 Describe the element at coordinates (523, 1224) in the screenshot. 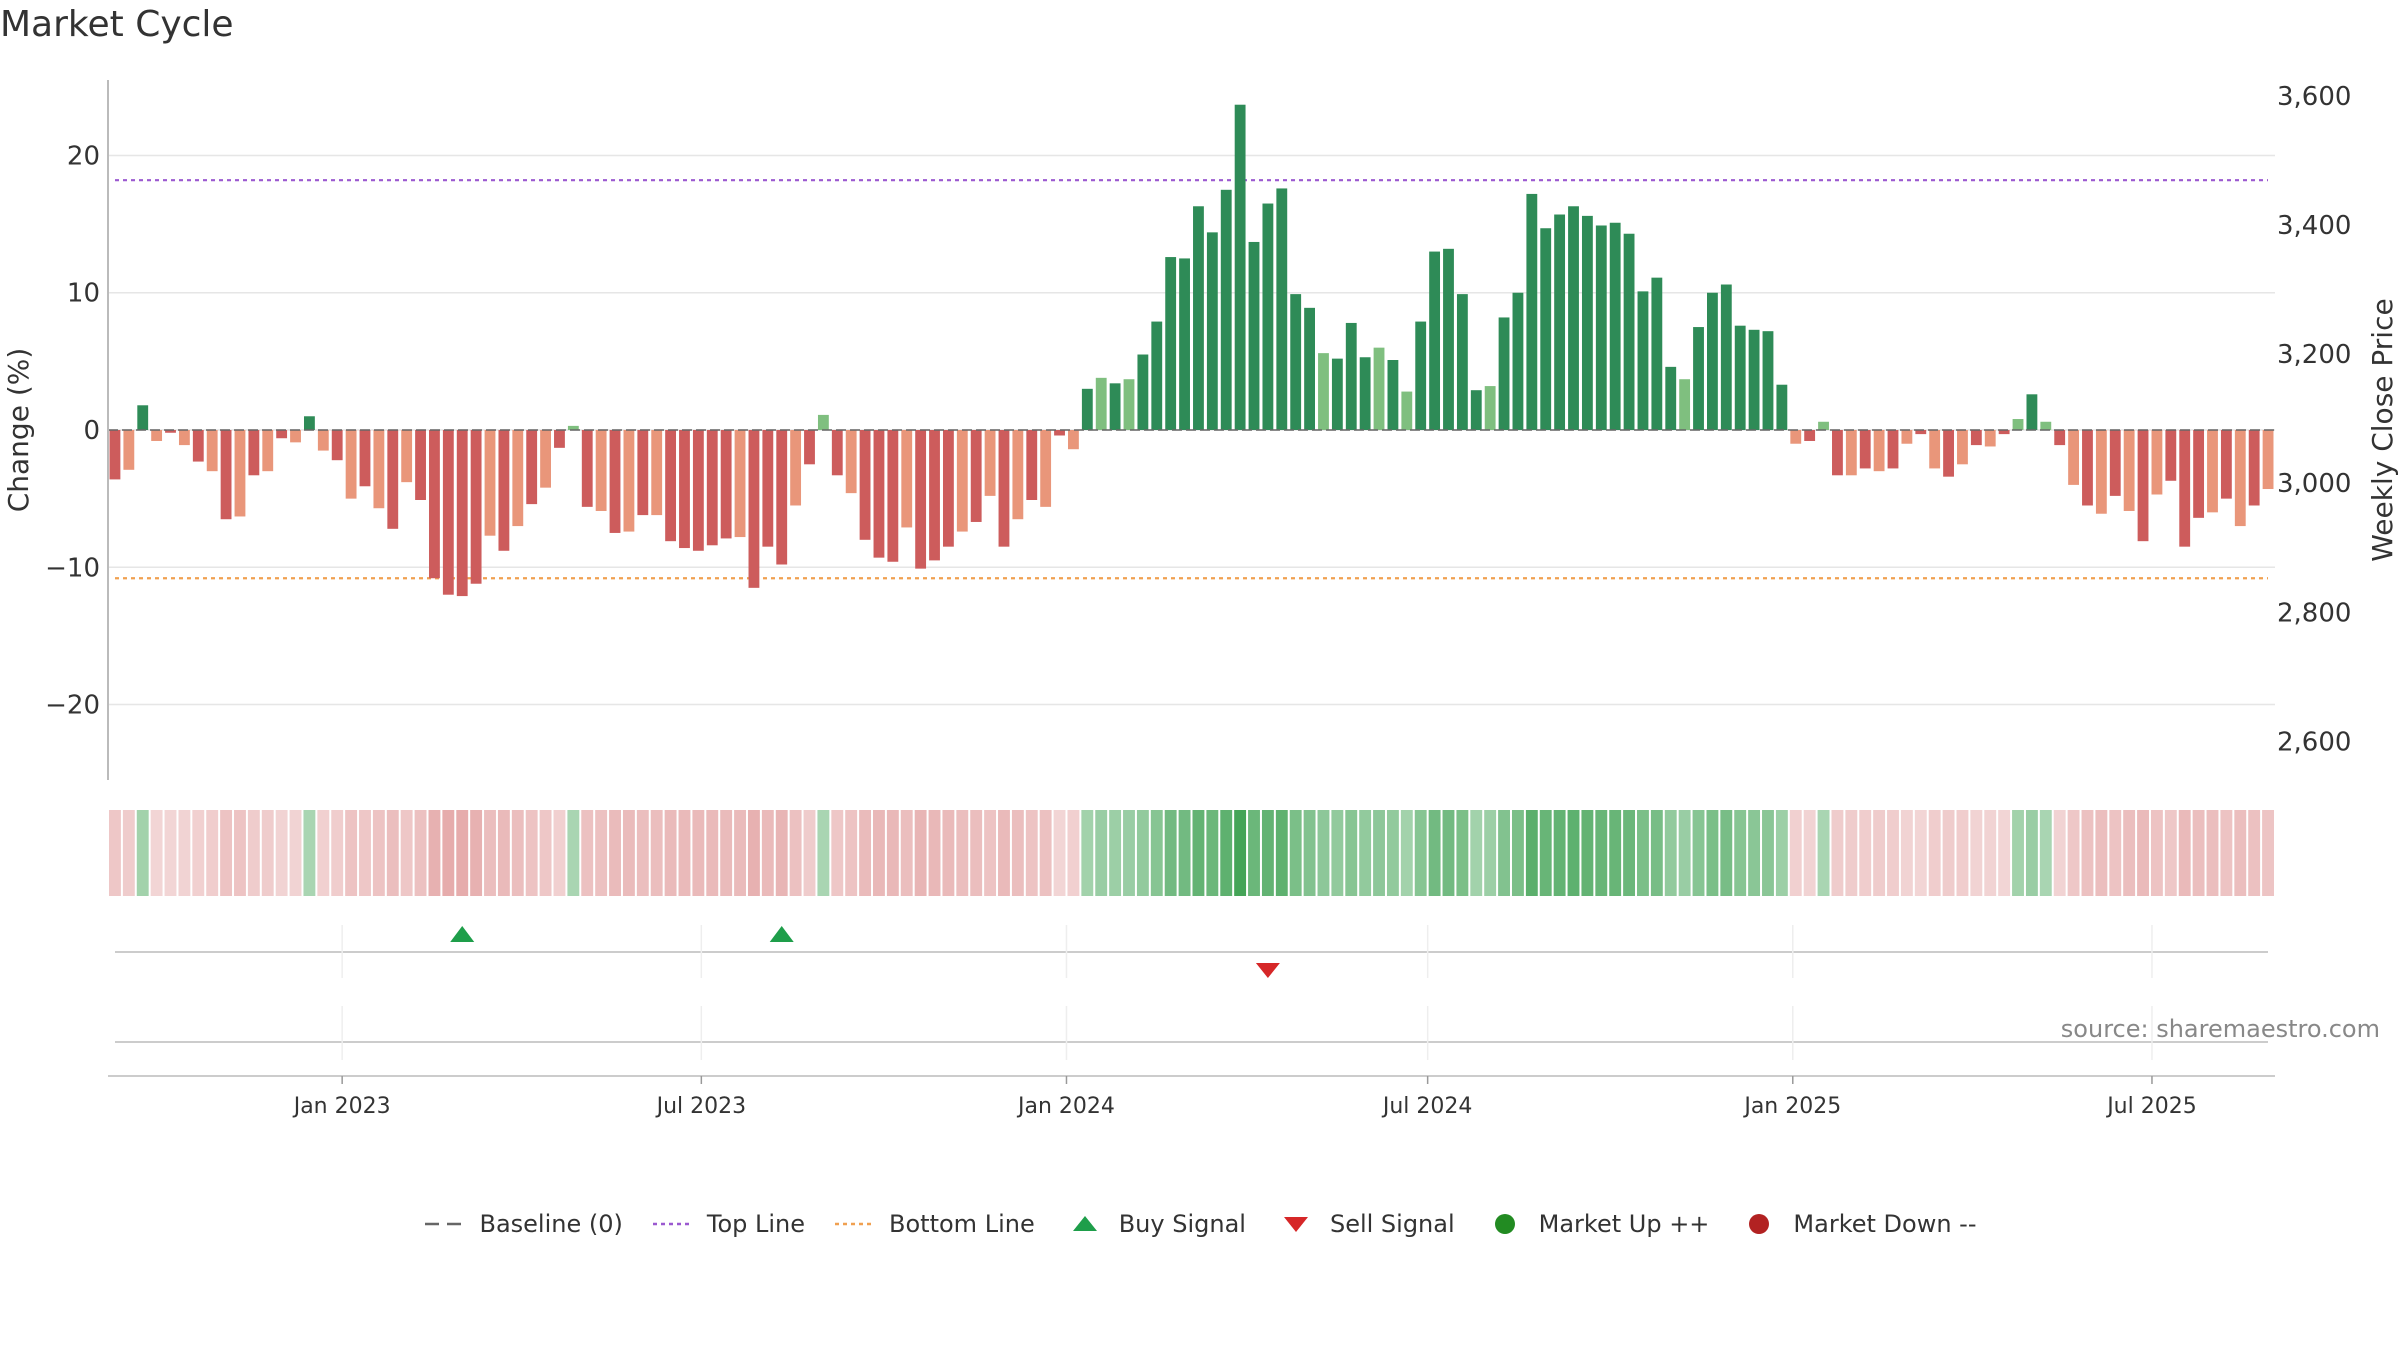

I see `legend-item-baseline: Baseline (0)` at that location.